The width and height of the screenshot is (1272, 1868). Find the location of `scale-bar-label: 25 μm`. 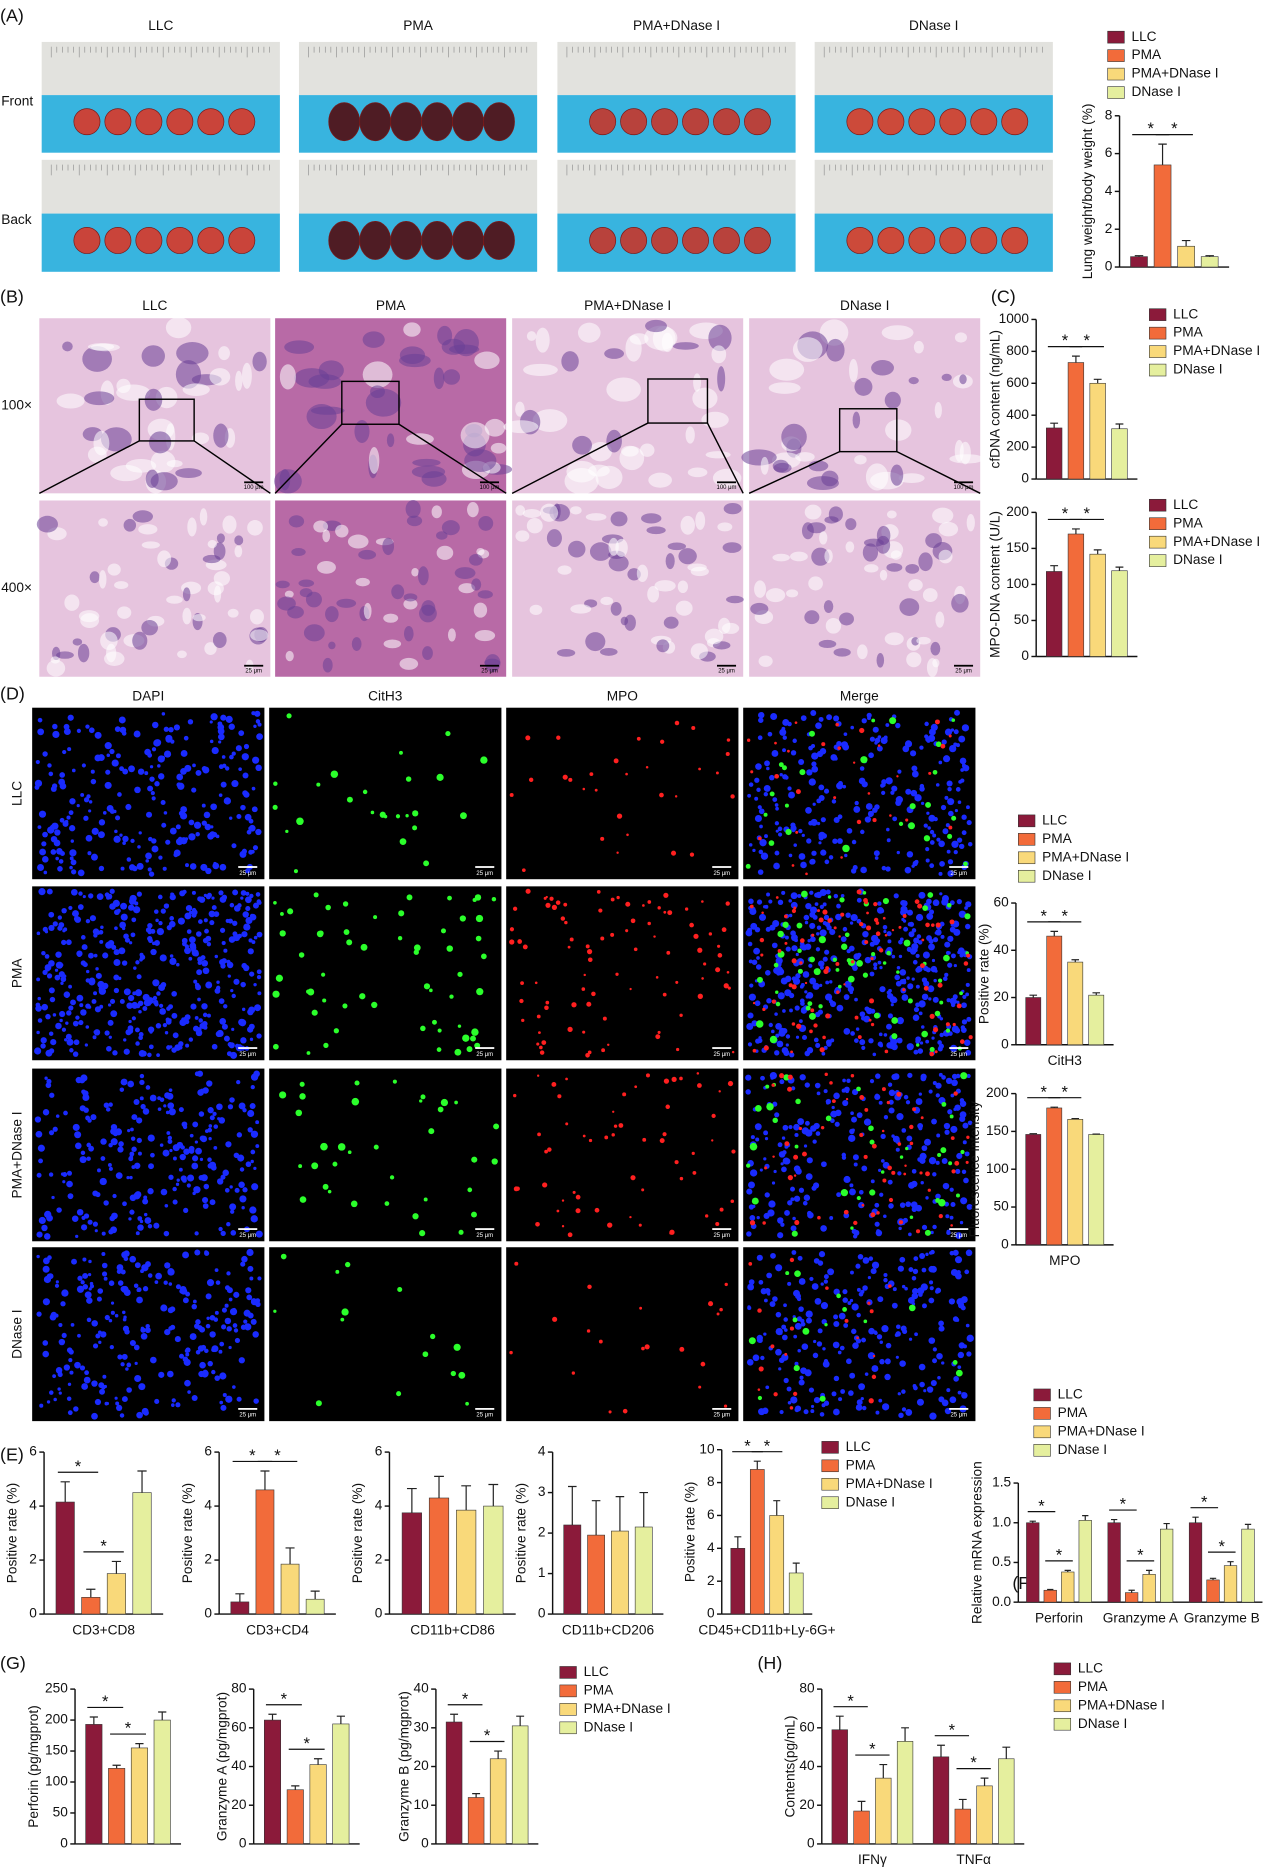

scale-bar-label: 25 μm is located at coordinates (253, 671).